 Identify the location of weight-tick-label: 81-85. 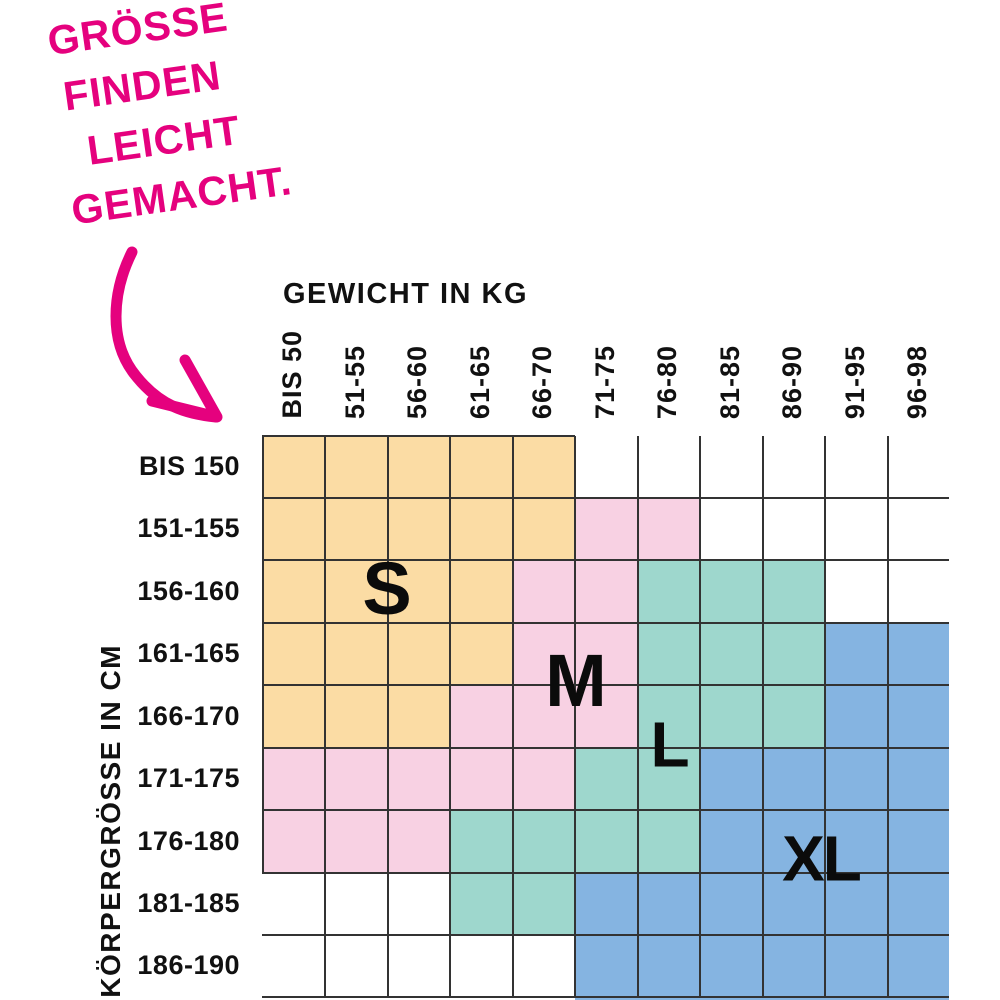
(729, 381).